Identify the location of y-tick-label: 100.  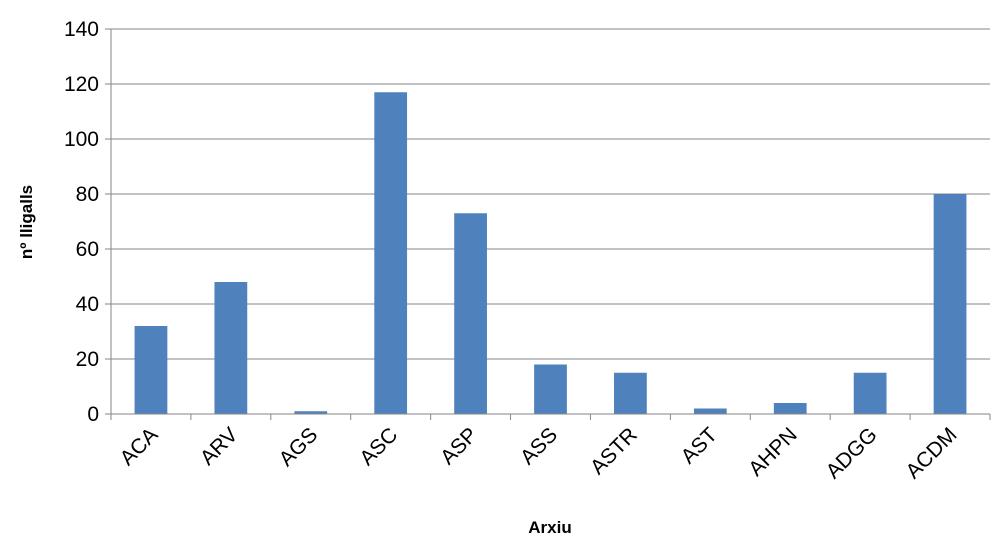
(81, 139).